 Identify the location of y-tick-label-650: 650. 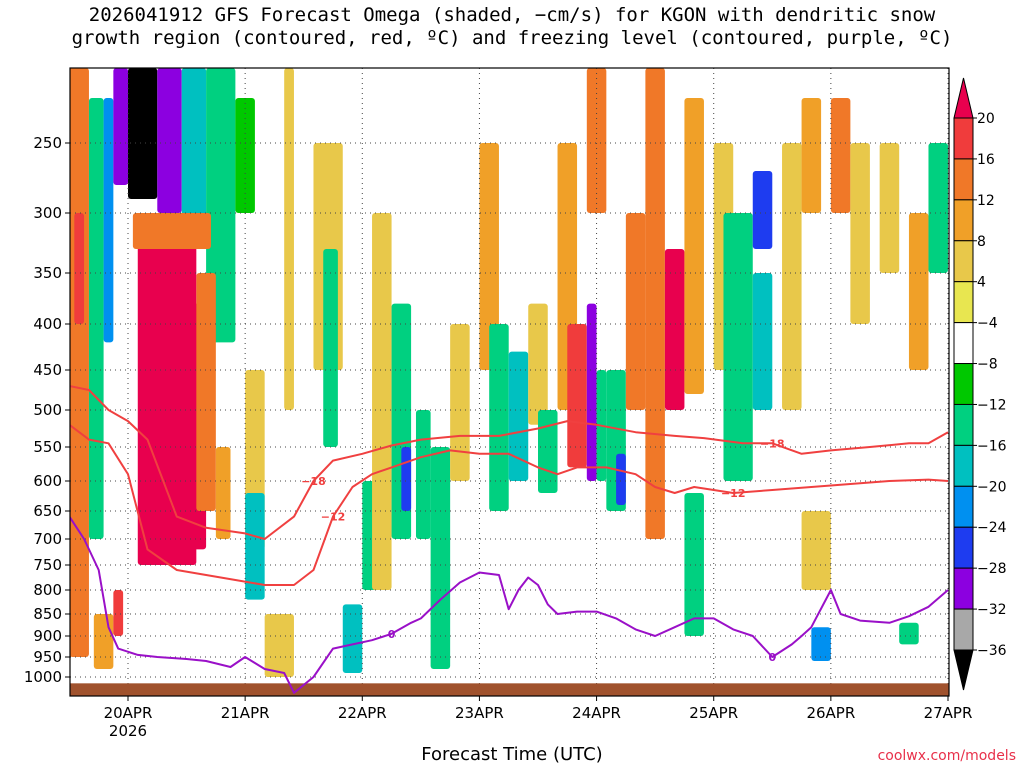
(47, 511).